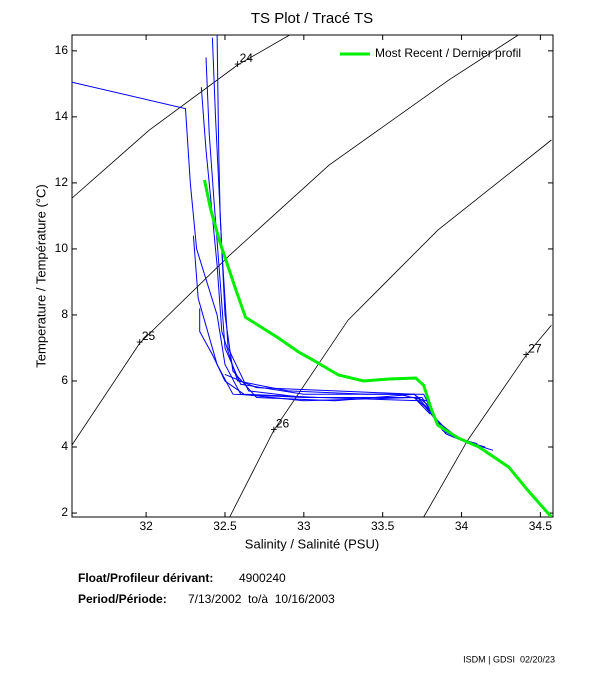 Image resolution: width=611 pixels, height=675 pixels. Describe the element at coordinates (535, 348) in the screenshot. I see `contour-label: 27` at that location.